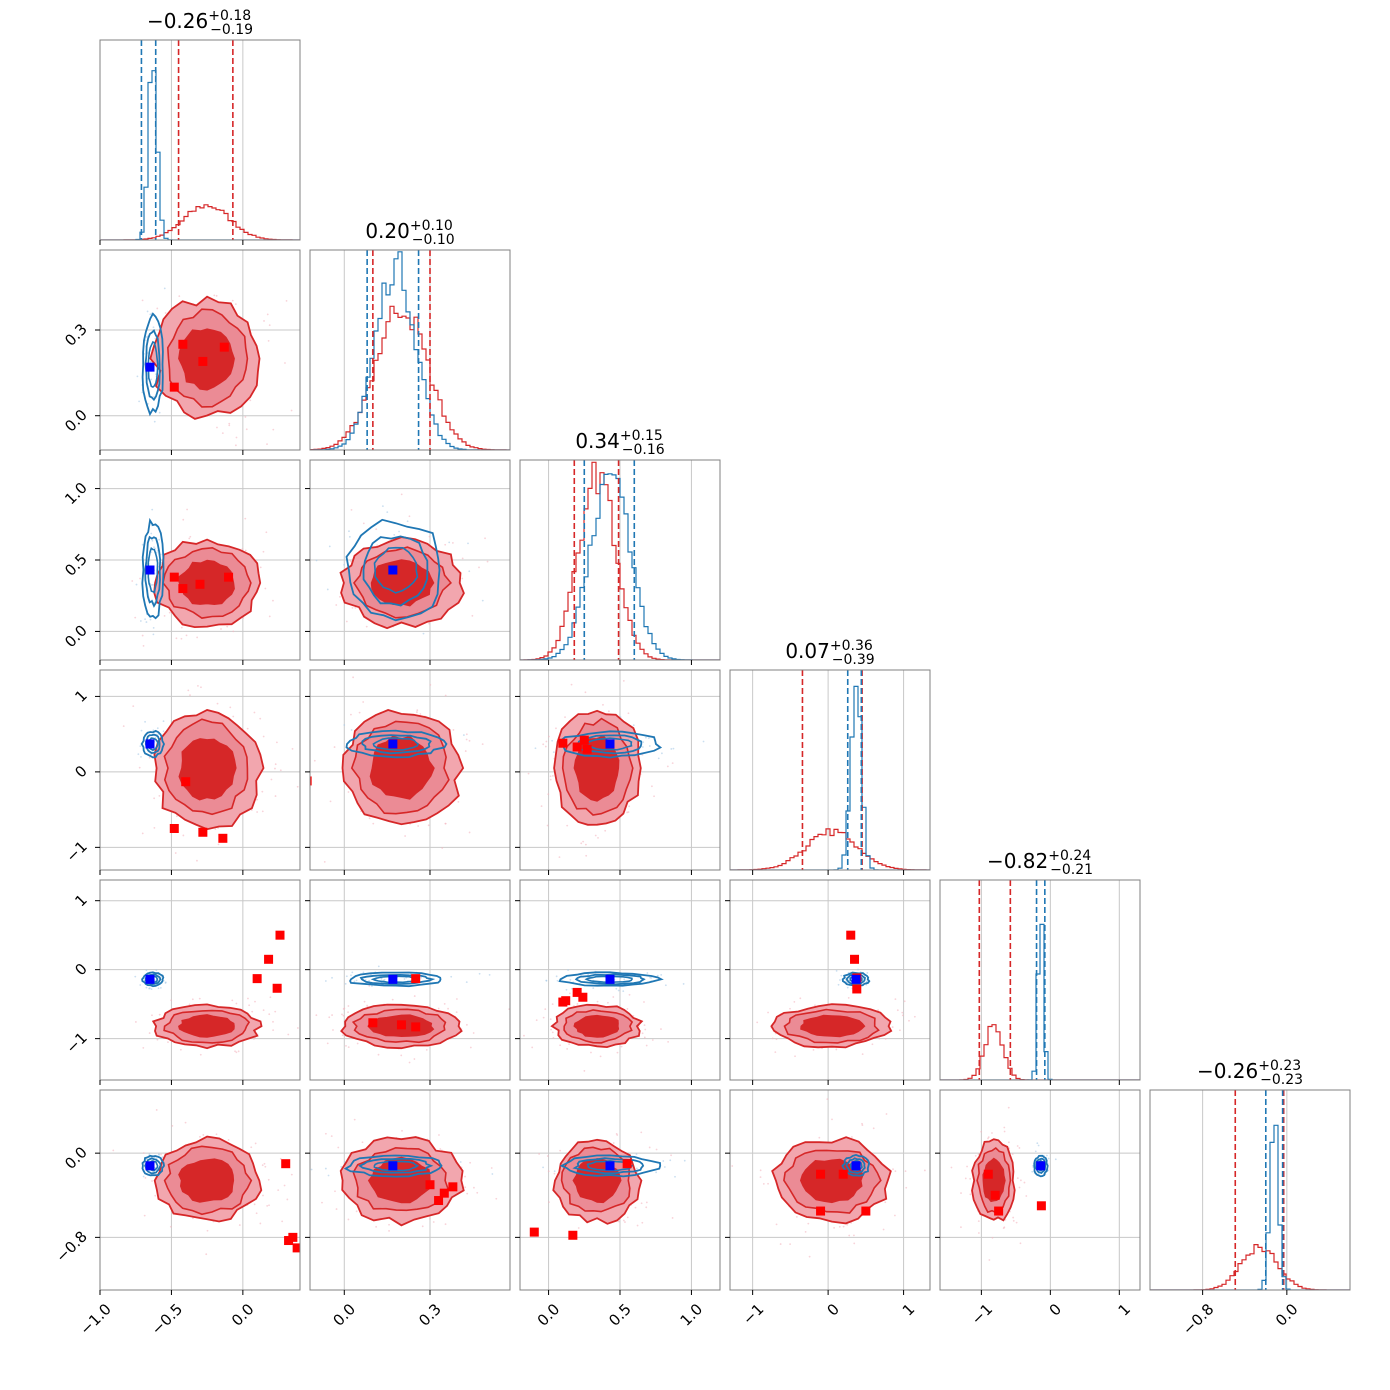 The height and width of the screenshot is (1390, 1390). I want to click on panel-title: −0.26+0.23 −0.23, so click(1250, 1073).